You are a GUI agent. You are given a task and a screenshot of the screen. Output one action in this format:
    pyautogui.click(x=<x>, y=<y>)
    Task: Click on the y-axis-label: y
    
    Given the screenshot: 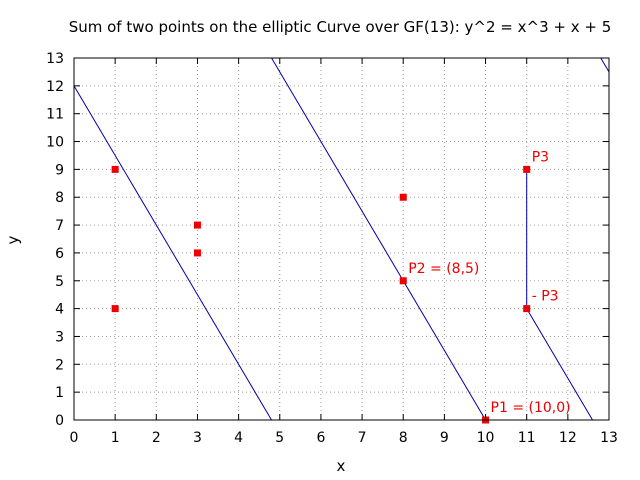 What is the action you would take?
    pyautogui.click(x=13, y=239)
    